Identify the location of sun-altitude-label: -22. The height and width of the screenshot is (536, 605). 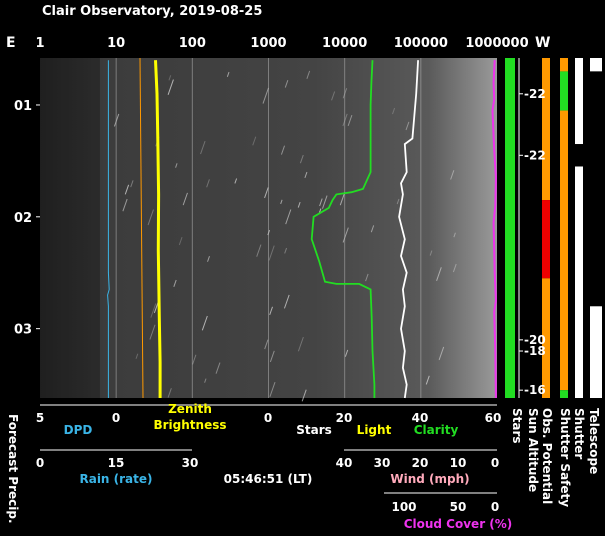
(535, 94).